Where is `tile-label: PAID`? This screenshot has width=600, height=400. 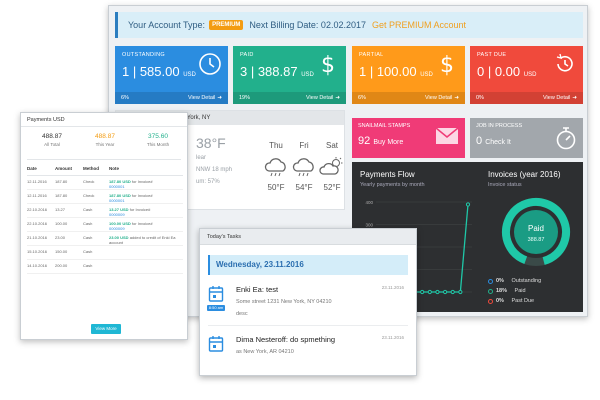 tile-label: PAID is located at coordinates (247, 55).